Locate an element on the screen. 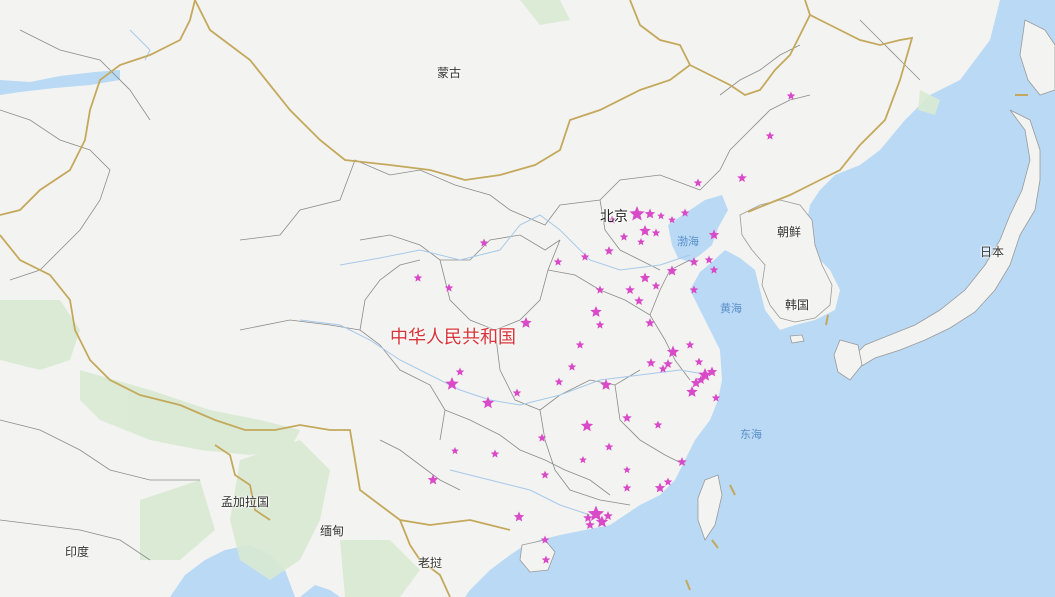  label-yellow-sea: 黄海 is located at coordinates (731, 308).